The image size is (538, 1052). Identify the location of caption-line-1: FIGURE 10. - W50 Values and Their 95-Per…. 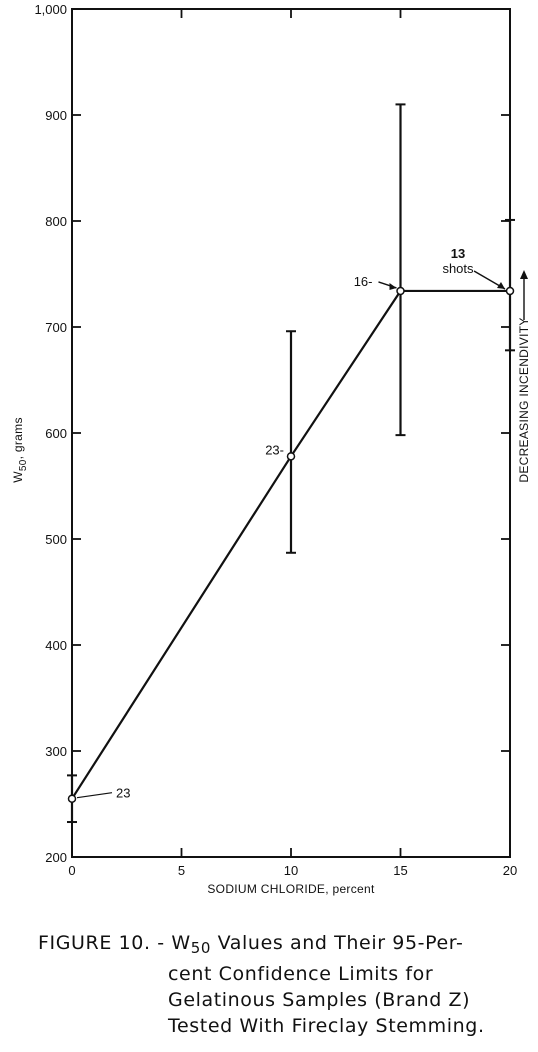
(285, 945).